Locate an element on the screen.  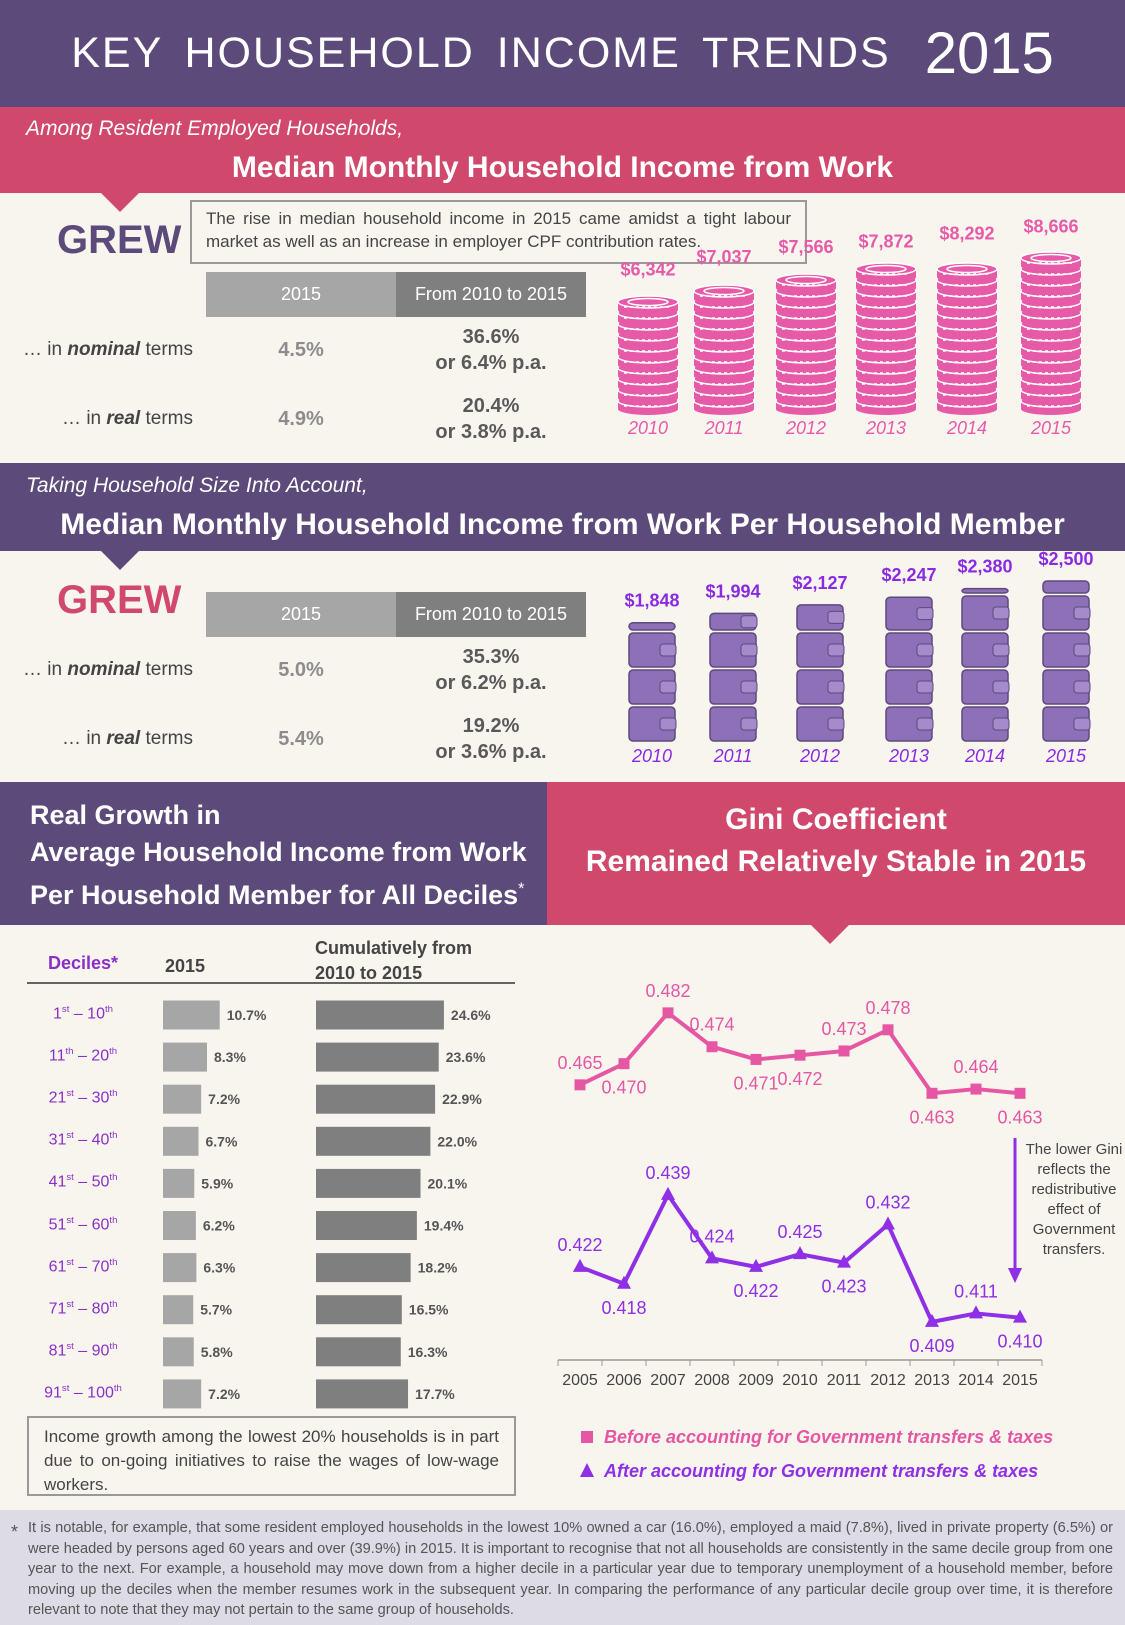
x-tick-label: 2010 is located at coordinates (651, 756).